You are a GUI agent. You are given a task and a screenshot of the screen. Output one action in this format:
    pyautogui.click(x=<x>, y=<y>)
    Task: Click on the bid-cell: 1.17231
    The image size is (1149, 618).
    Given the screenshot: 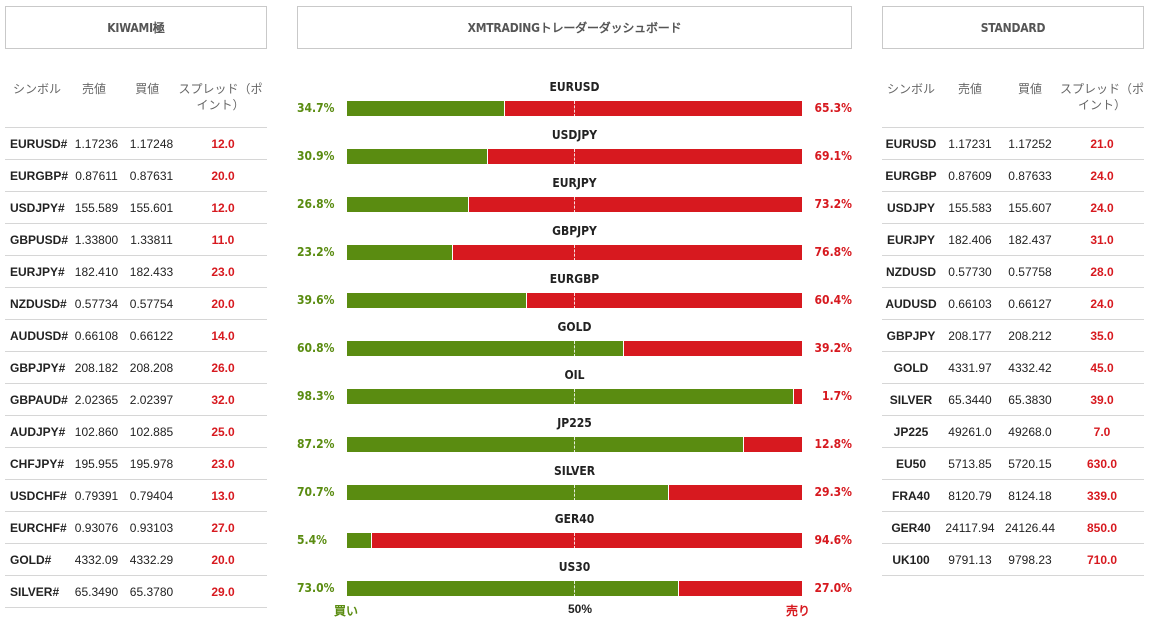 What is the action you would take?
    pyautogui.click(x=970, y=143)
    